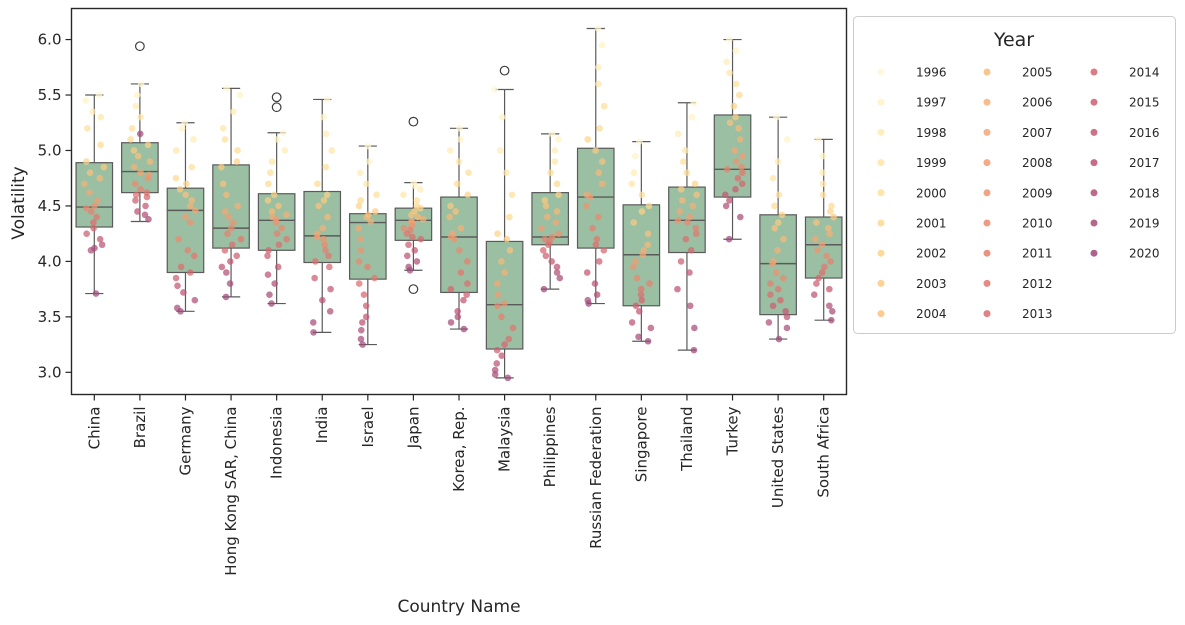 The image size is (1185, 625). What do you see at coordinates (1037, 103) in the screenshot?
I see `legend-label: 2006` at bounding box center [1037, 103].